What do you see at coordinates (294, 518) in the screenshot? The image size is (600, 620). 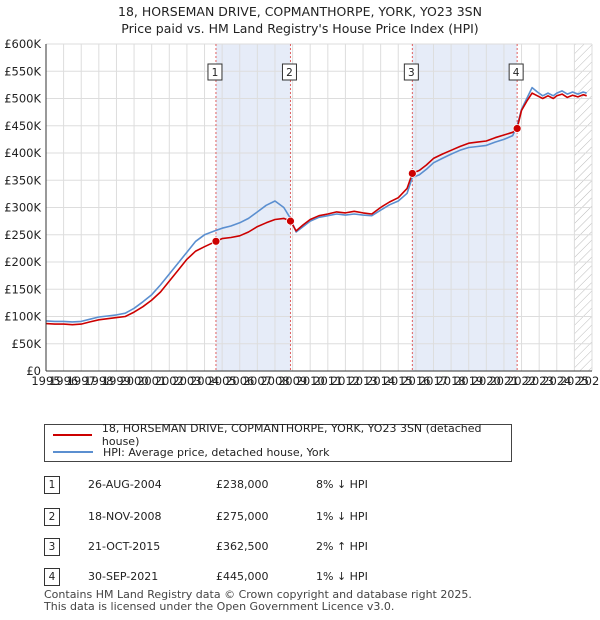 I see `transaction-row: 2 18-NOV-2008 £275,000 1% ↓ HPI` at bounding box center [294, 518].